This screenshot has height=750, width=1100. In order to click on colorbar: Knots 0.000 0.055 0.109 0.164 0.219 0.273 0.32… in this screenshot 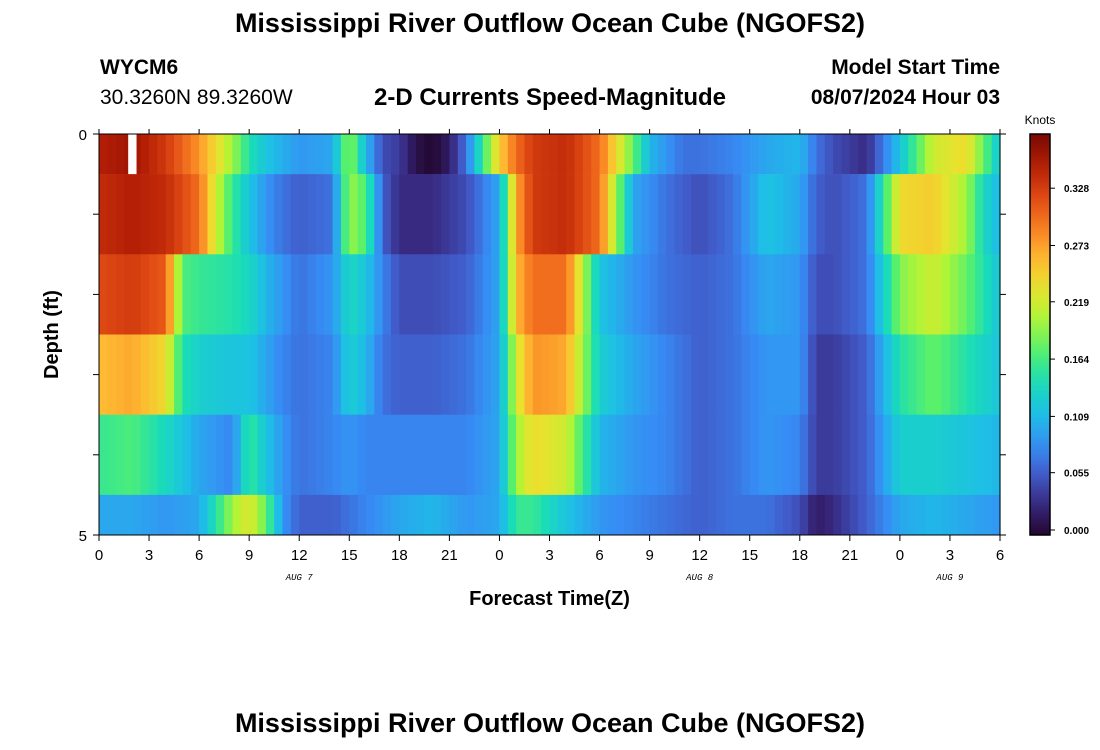, I will do `click(1057, 325)`.